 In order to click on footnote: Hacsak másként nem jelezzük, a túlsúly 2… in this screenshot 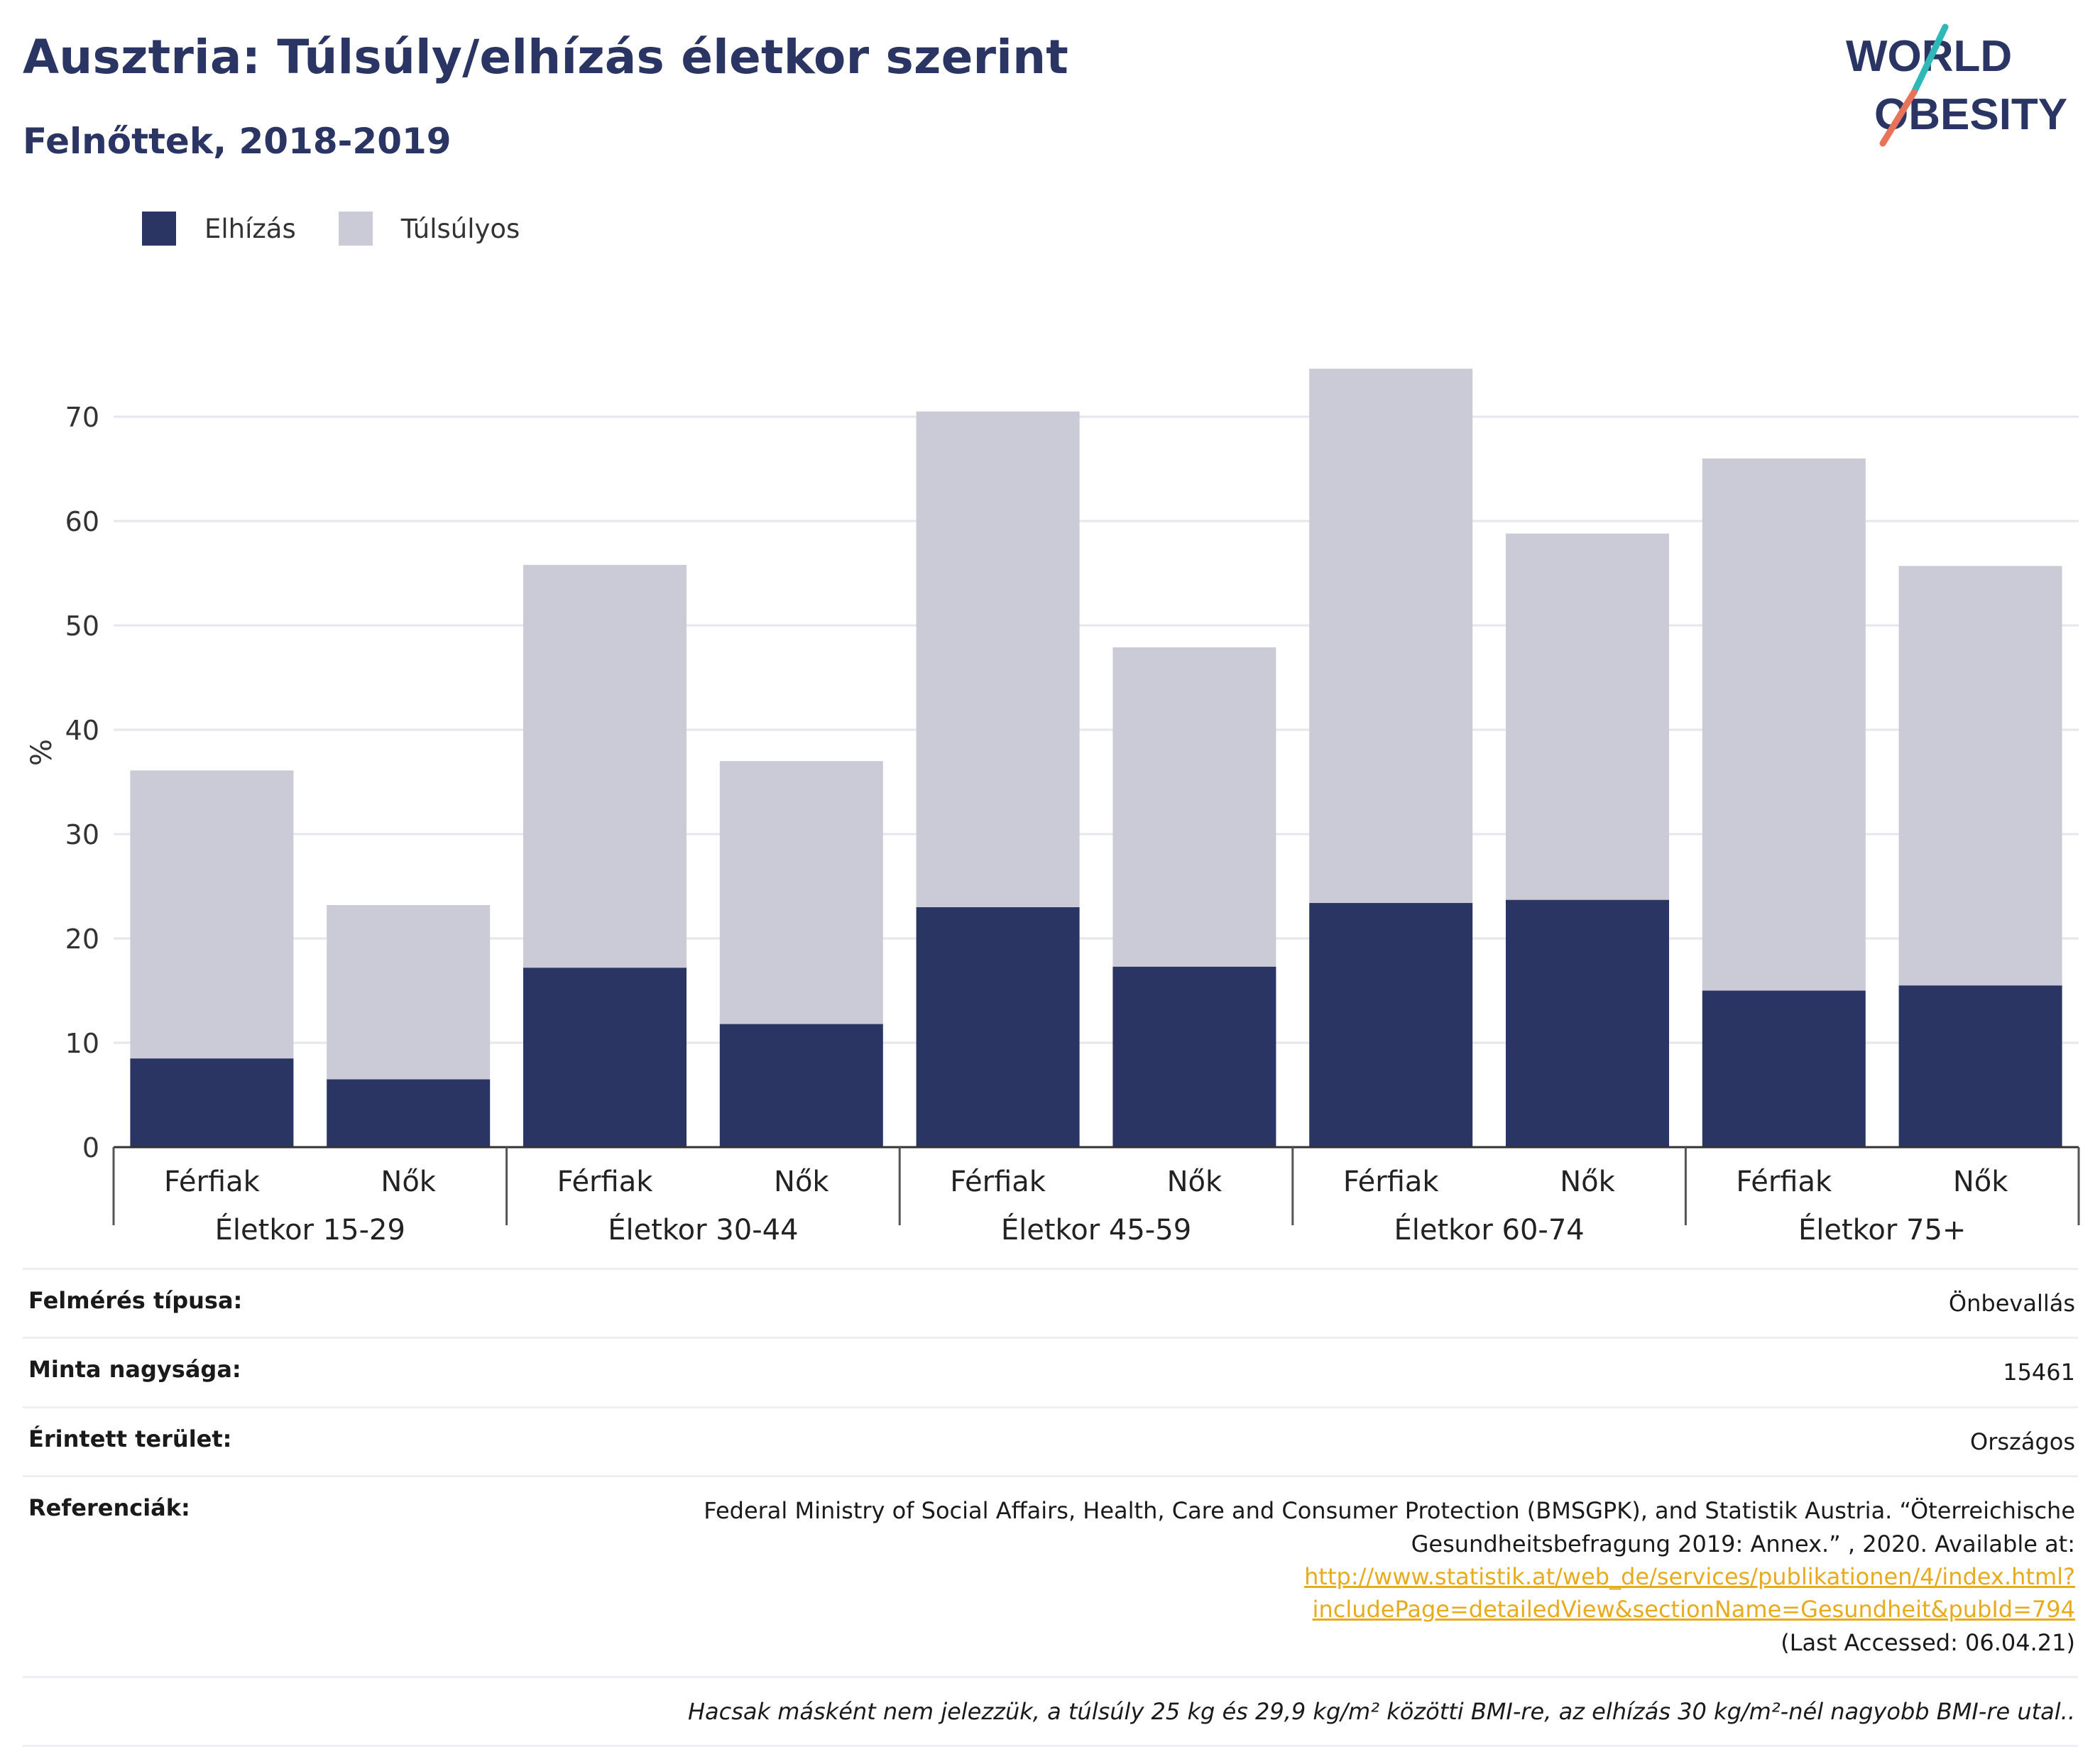, I will do `click(1050, 1711)`.